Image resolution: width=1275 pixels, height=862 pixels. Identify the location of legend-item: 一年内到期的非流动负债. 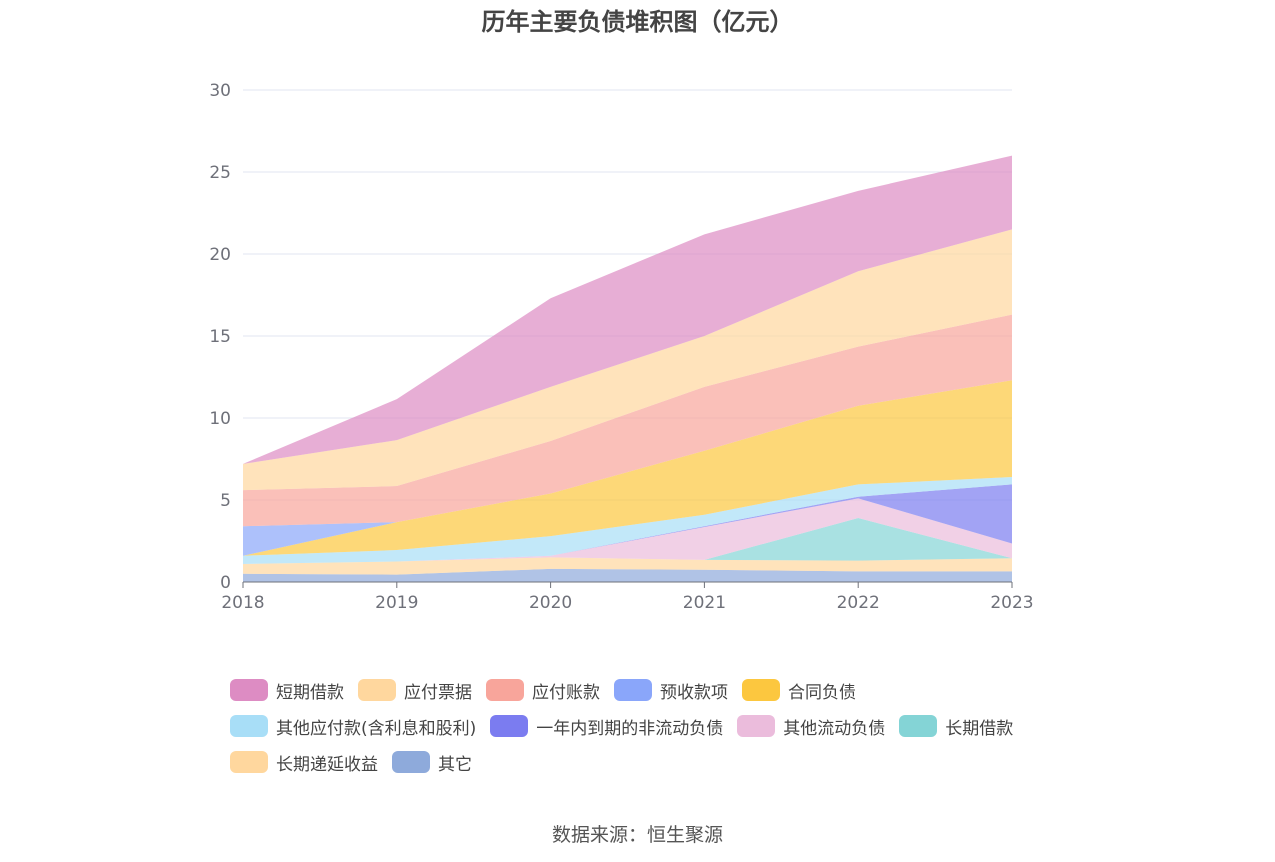
(606, 726).